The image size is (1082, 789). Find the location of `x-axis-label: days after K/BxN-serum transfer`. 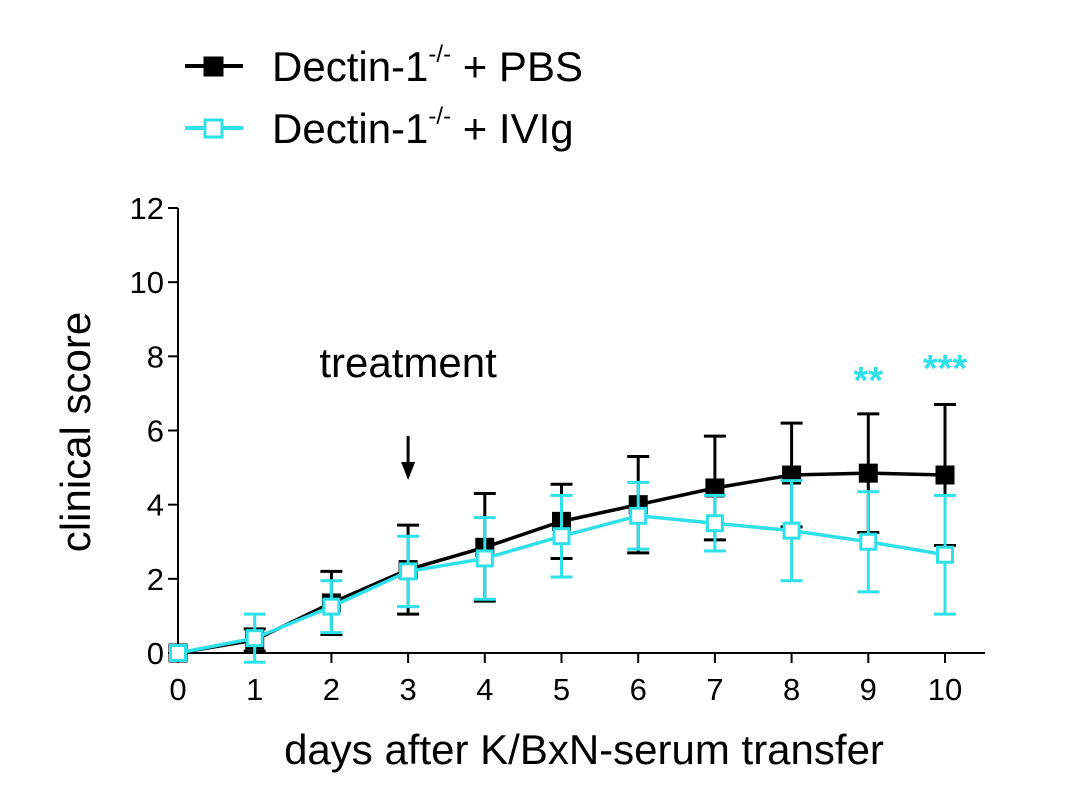

x-axis-label: days after K/BxN-serum transfer is located at coordinates (584, 749).